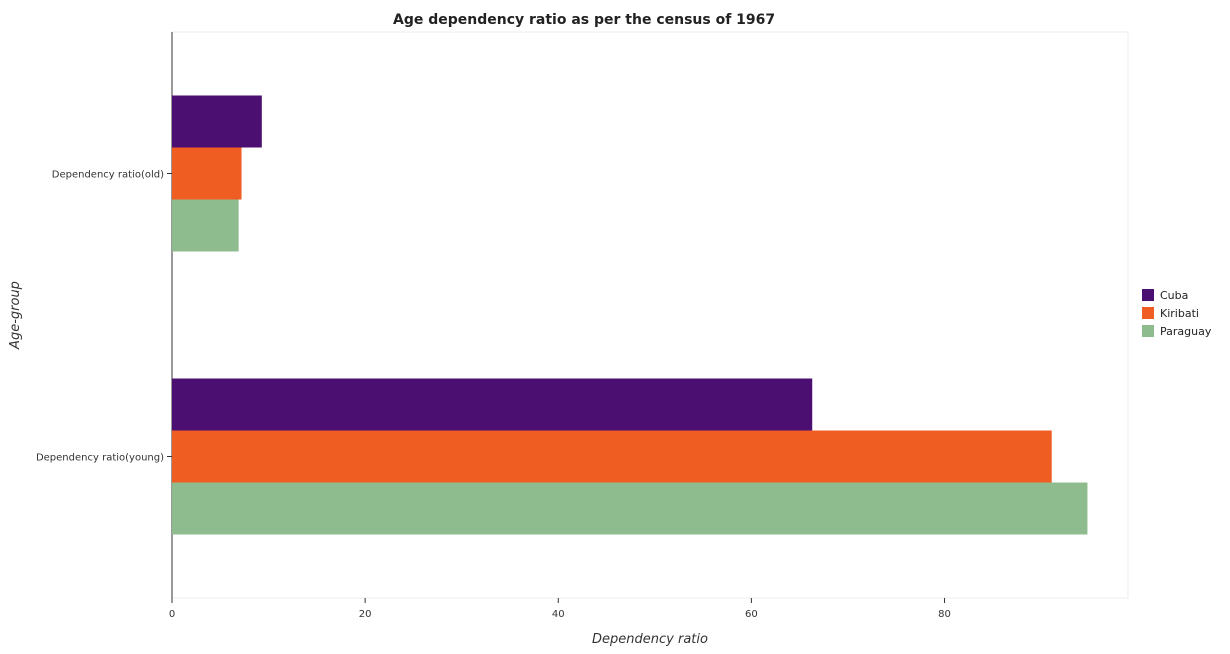 The image size is (1230, 654). I want to click on legend: Cuba Kiribati Paraguay, so click(1177, 313).